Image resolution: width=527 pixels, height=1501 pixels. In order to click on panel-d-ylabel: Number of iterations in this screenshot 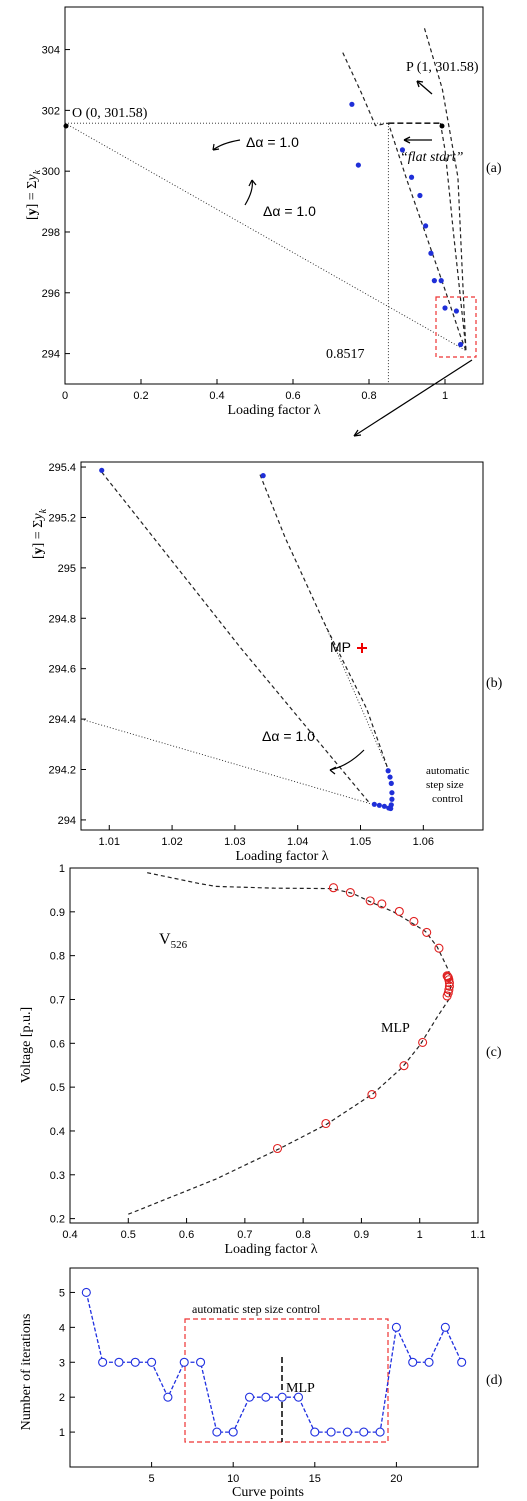, I will do `click(26, 1372)`.